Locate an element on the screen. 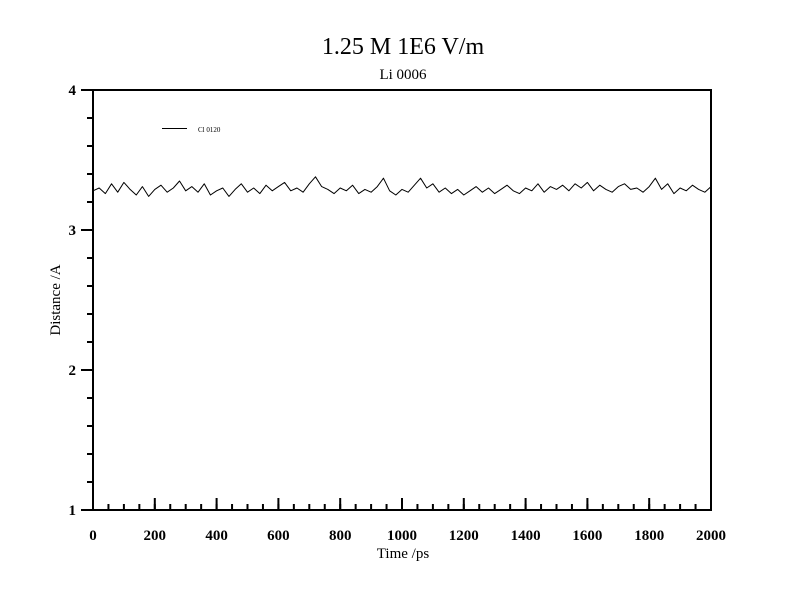  y-axis-label: Distance /A is located at coordinates (56, 299).